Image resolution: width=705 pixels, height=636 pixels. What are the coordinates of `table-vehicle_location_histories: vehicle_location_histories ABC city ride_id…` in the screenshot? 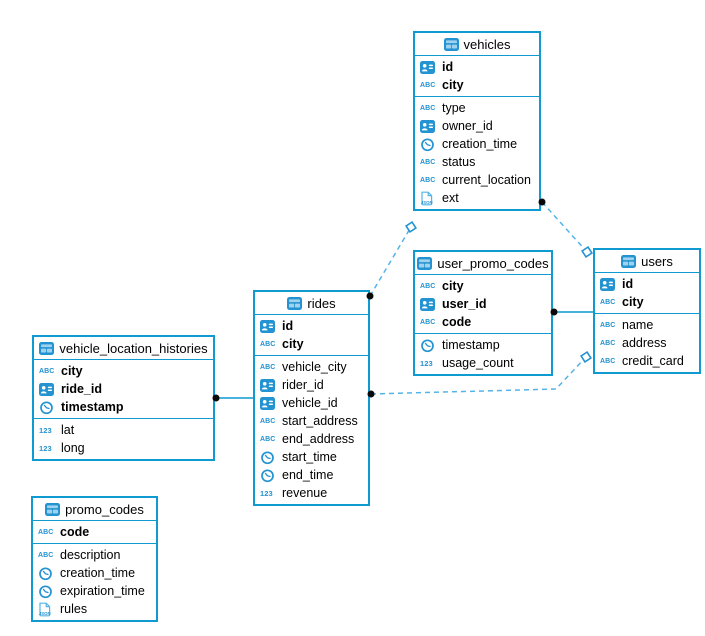 It's located at (123, 398).